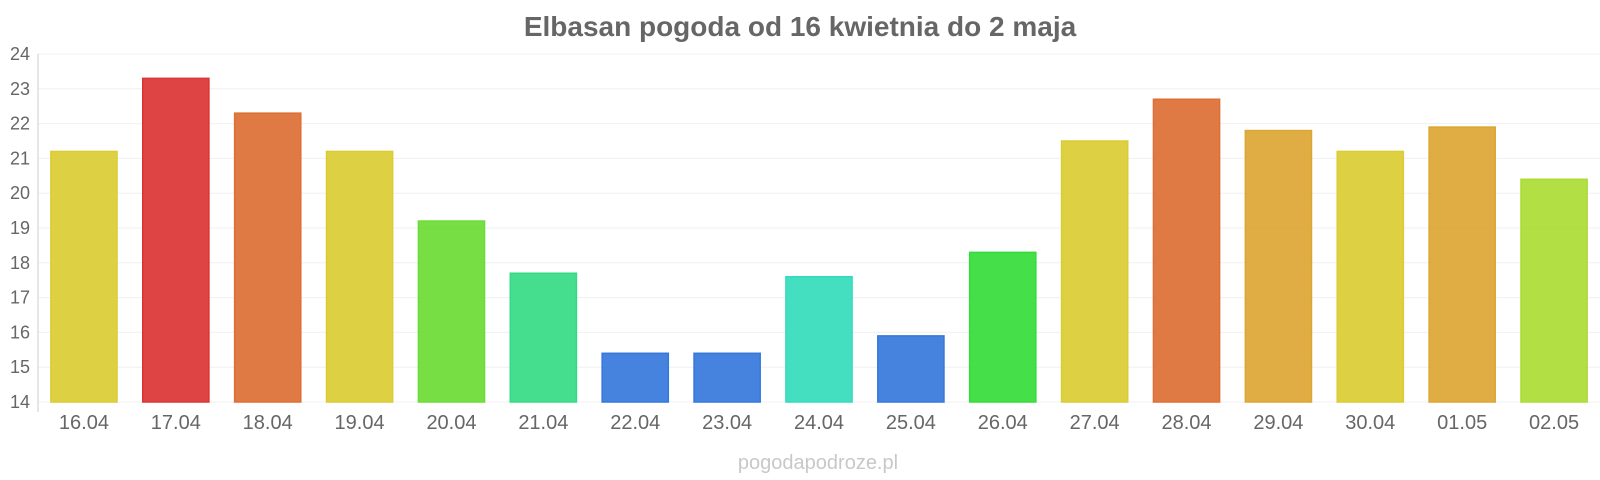 This screenshot has width=1600, height=480. Describe the element at coordinates (543, 337) in the screenshot. I see `bar-21.04` at that location.